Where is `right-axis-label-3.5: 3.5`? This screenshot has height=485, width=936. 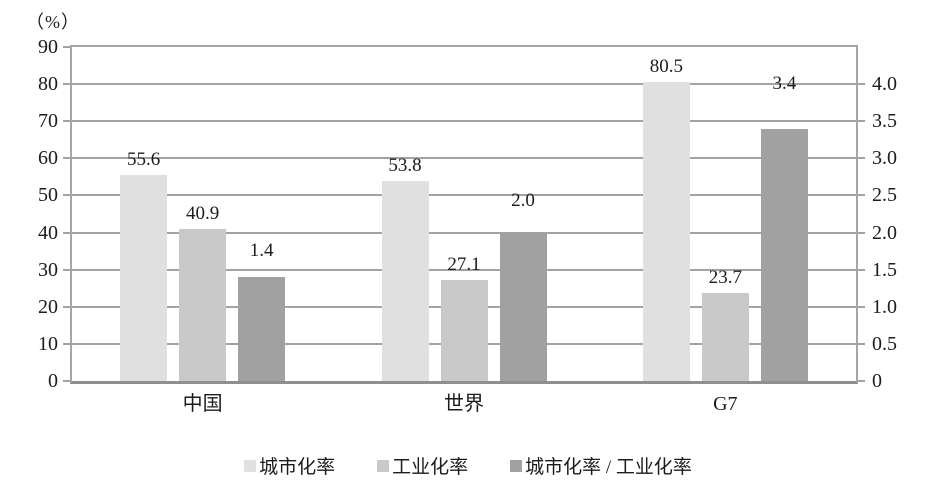 right-axis-label-3.5: 3.5 is located at coordinates (884, 121).